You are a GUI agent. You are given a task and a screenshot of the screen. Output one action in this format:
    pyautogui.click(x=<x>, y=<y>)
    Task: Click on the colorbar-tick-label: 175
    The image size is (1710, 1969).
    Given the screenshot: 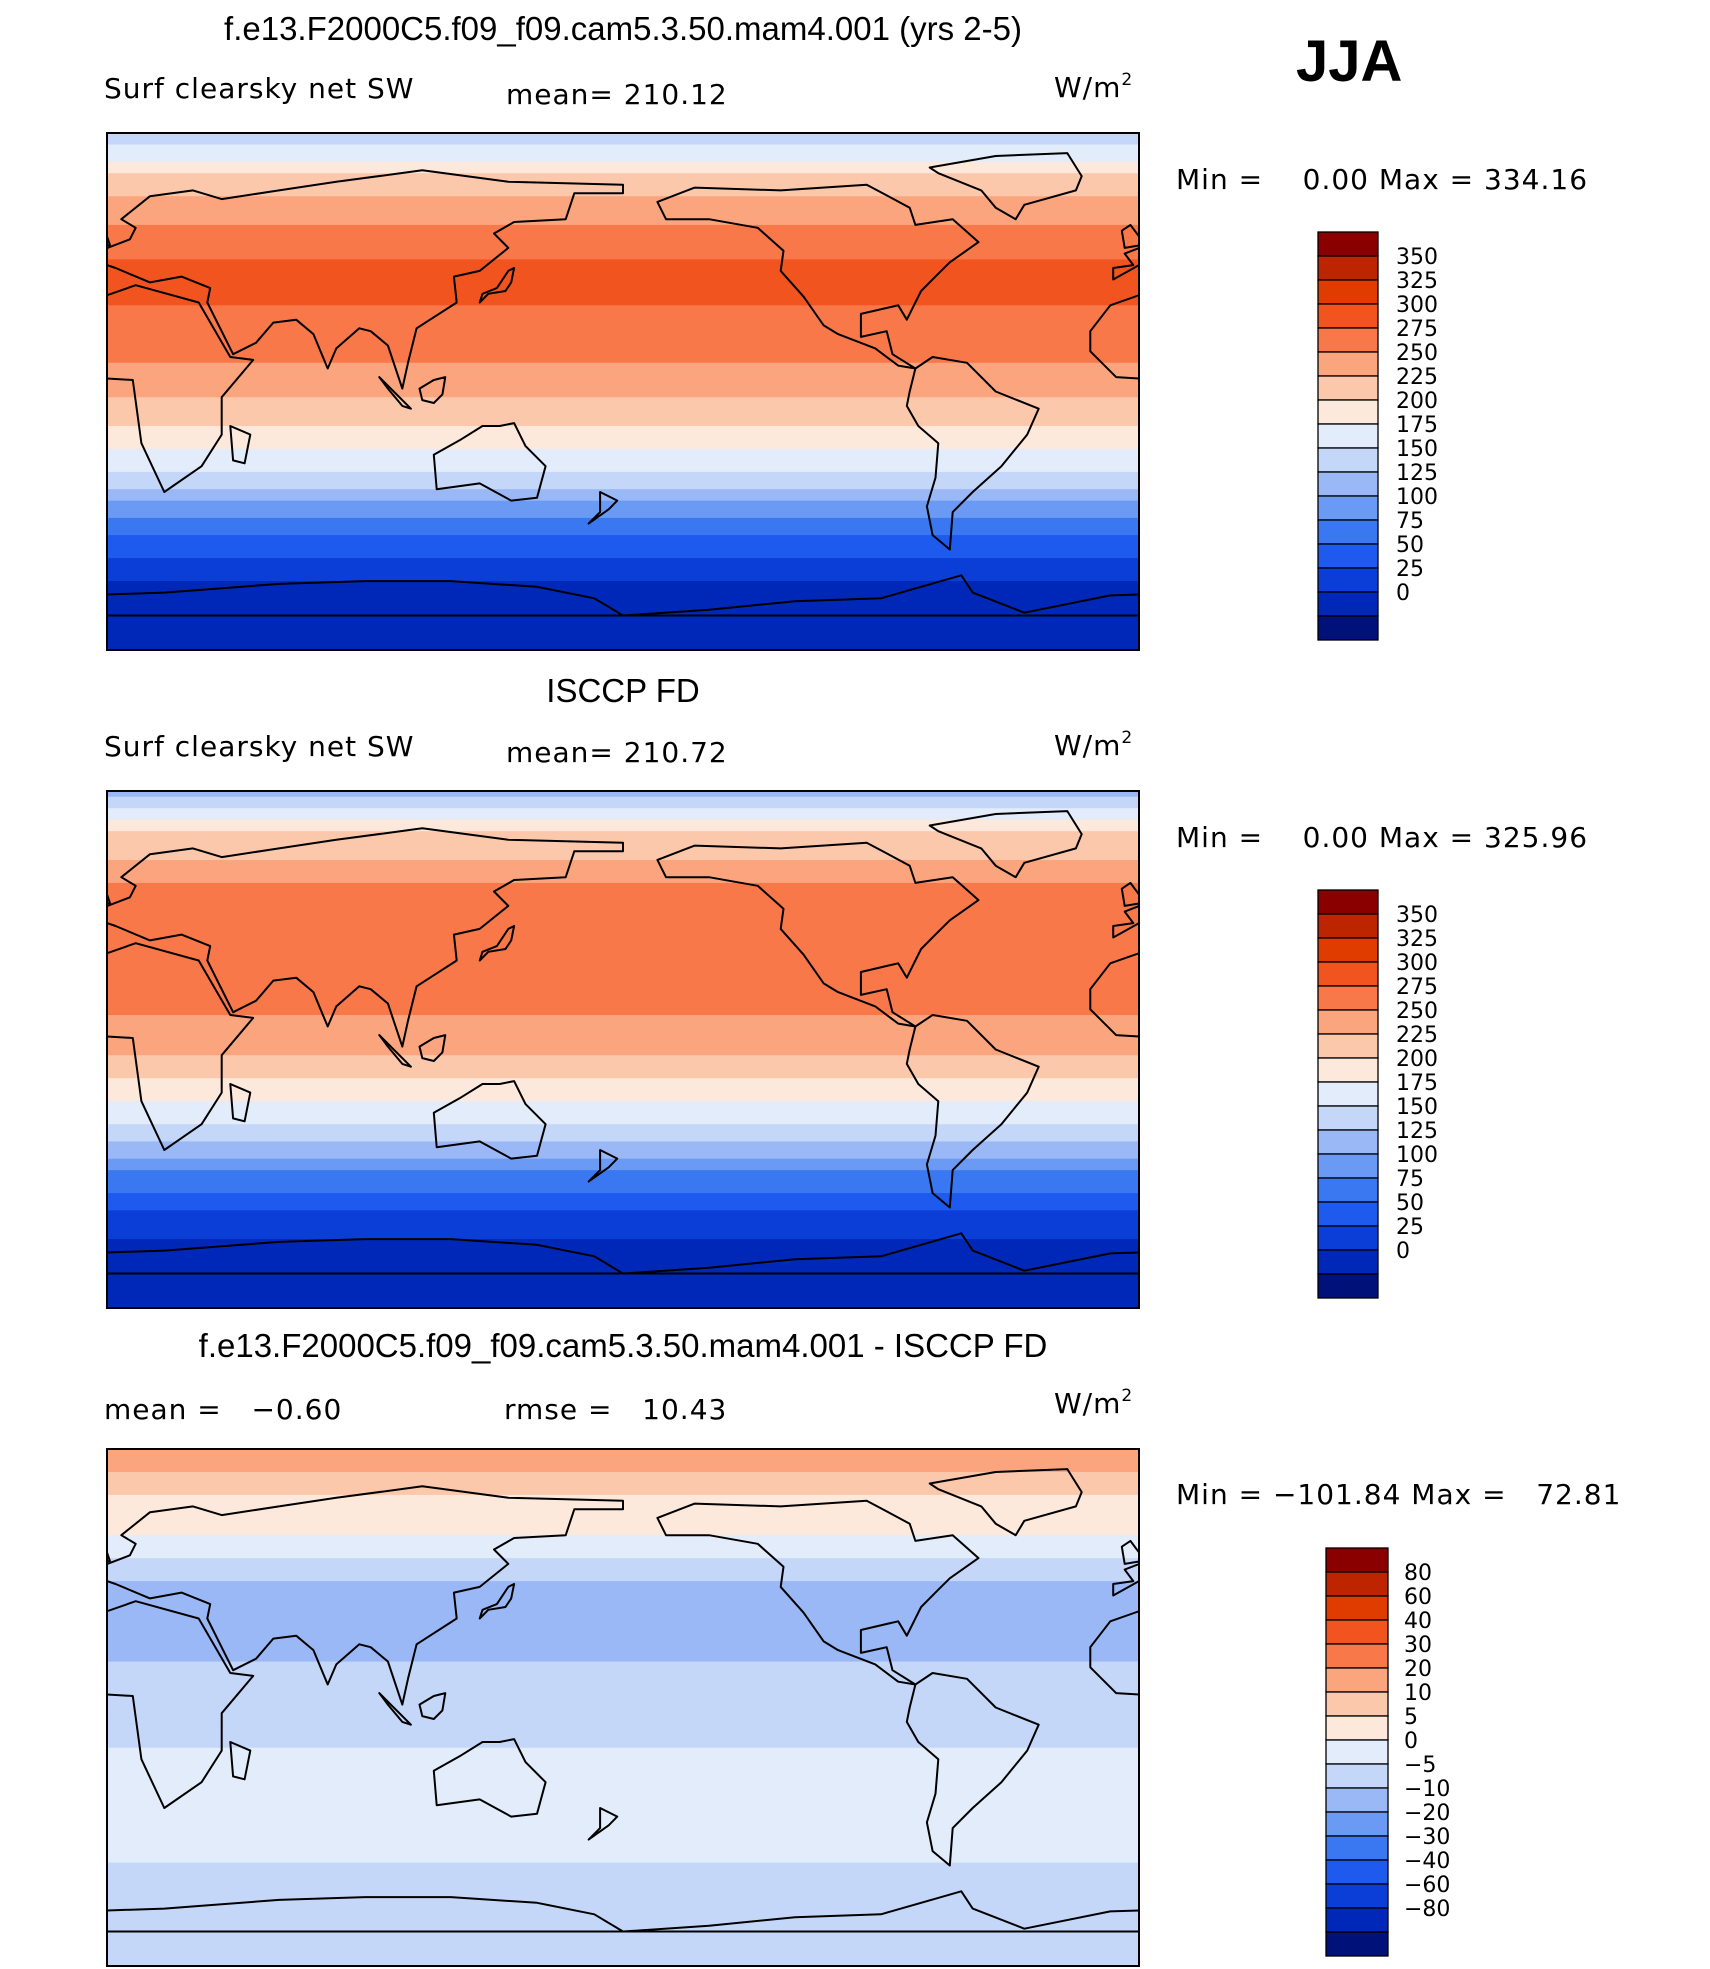 What is the action you would take?
    pyautogui.click(x=1417, y=425)
    